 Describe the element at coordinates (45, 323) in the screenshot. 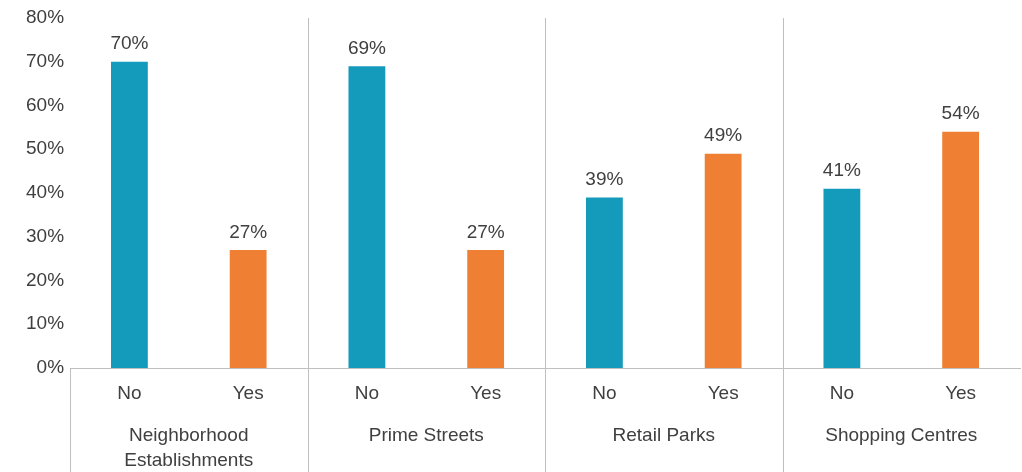

I see `y-tick-label: 10%` at that location.